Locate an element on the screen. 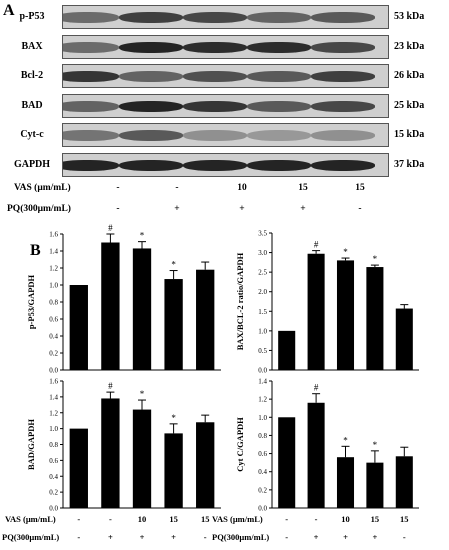 The height and width of the screenshot is (550, 449). blot-label: BAX is located at coordinates (32, 46).